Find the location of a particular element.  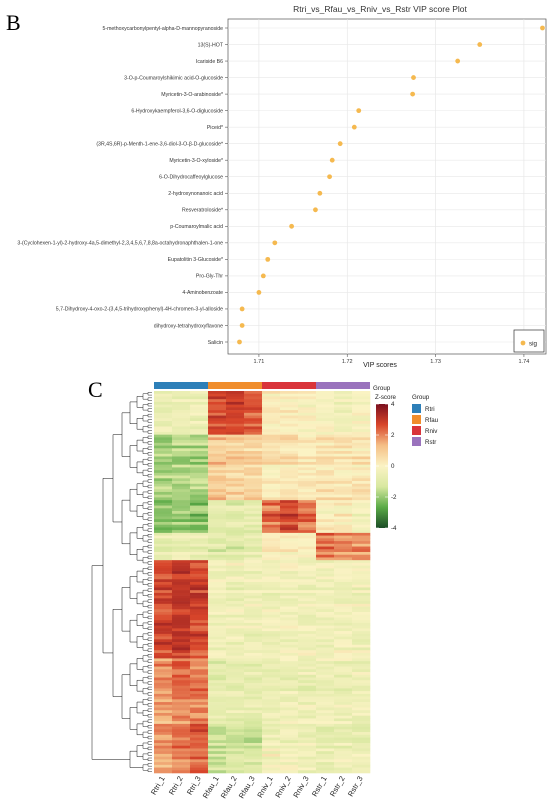

vip-metabolite-label: dihydroxy-tetrahydroxyflavone is located at coordinates (188, 326).